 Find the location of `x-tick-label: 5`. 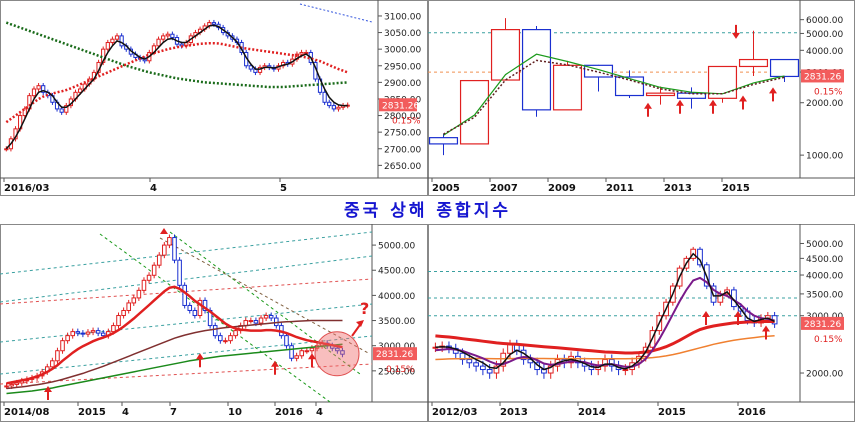

x-tick-label: 5 is located at coordinates (283, 188).